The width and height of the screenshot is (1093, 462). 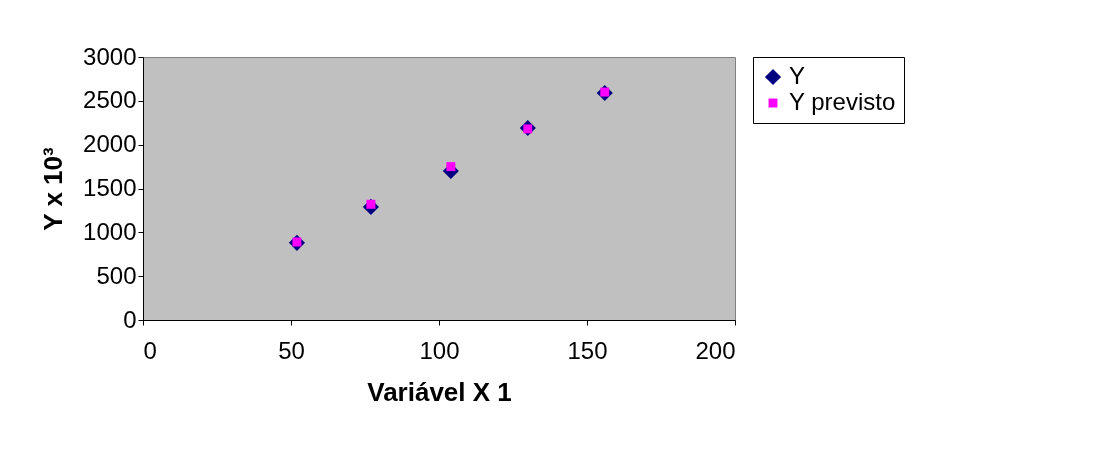 What do you see at coordinates (439, 350) in the screenshot?
I see `x-tick-label: 100` at bounding box center [439, 350].